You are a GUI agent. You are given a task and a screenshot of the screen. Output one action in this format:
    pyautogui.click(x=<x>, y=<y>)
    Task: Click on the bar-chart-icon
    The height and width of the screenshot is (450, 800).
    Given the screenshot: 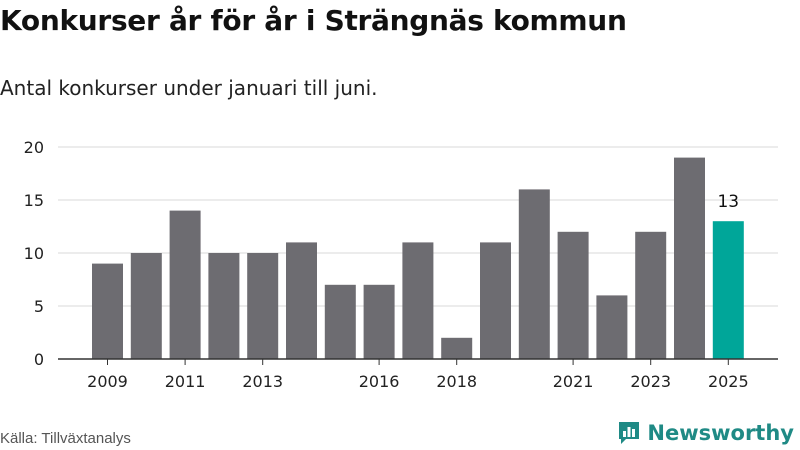 What is the action you would take?
    pyautogui.click(x=629, y=433)
    